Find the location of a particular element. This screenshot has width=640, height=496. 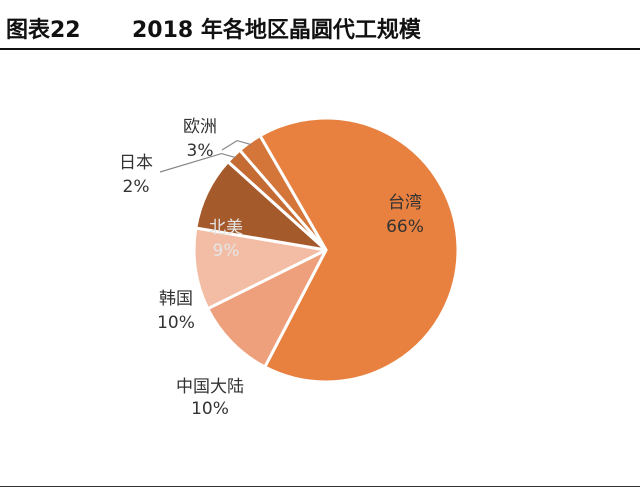

pie-slice-mainland-china is located at coordinates (267, 308).